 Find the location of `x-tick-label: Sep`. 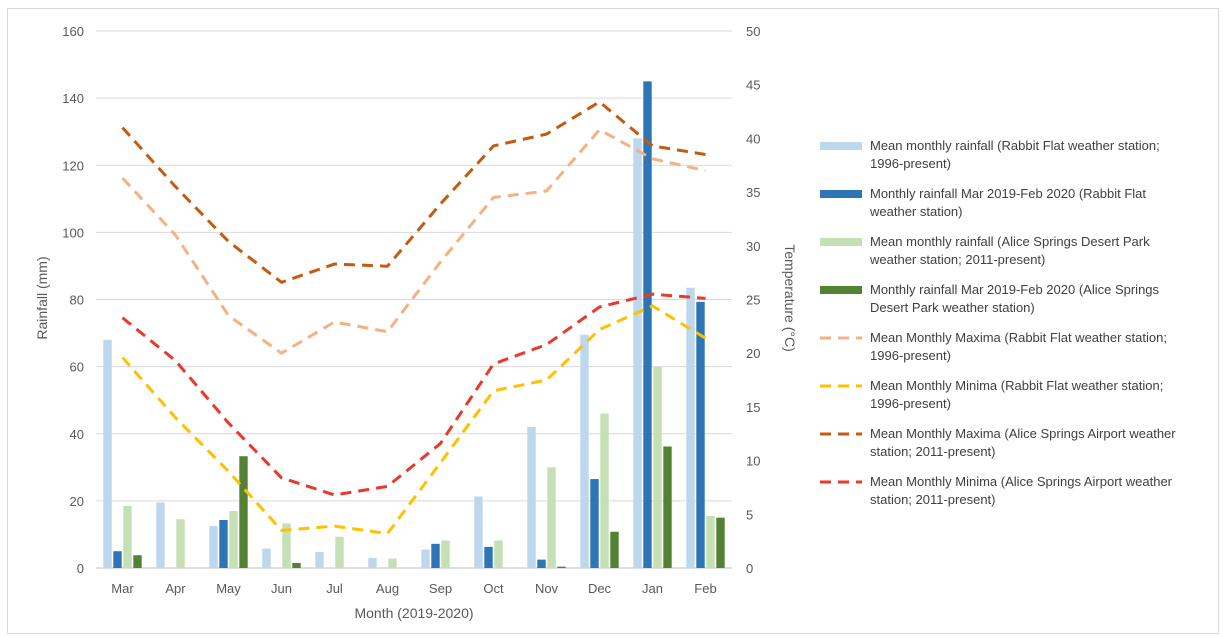

x-tick-label: Sep is located at coordinates (440, 588).